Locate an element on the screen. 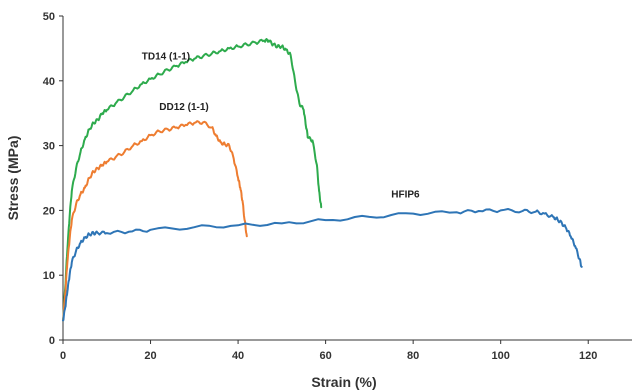 Image resolution: width=632 pixels, height=391 pixels. x-tick-label: 120 is located at coordinates (588, 356).